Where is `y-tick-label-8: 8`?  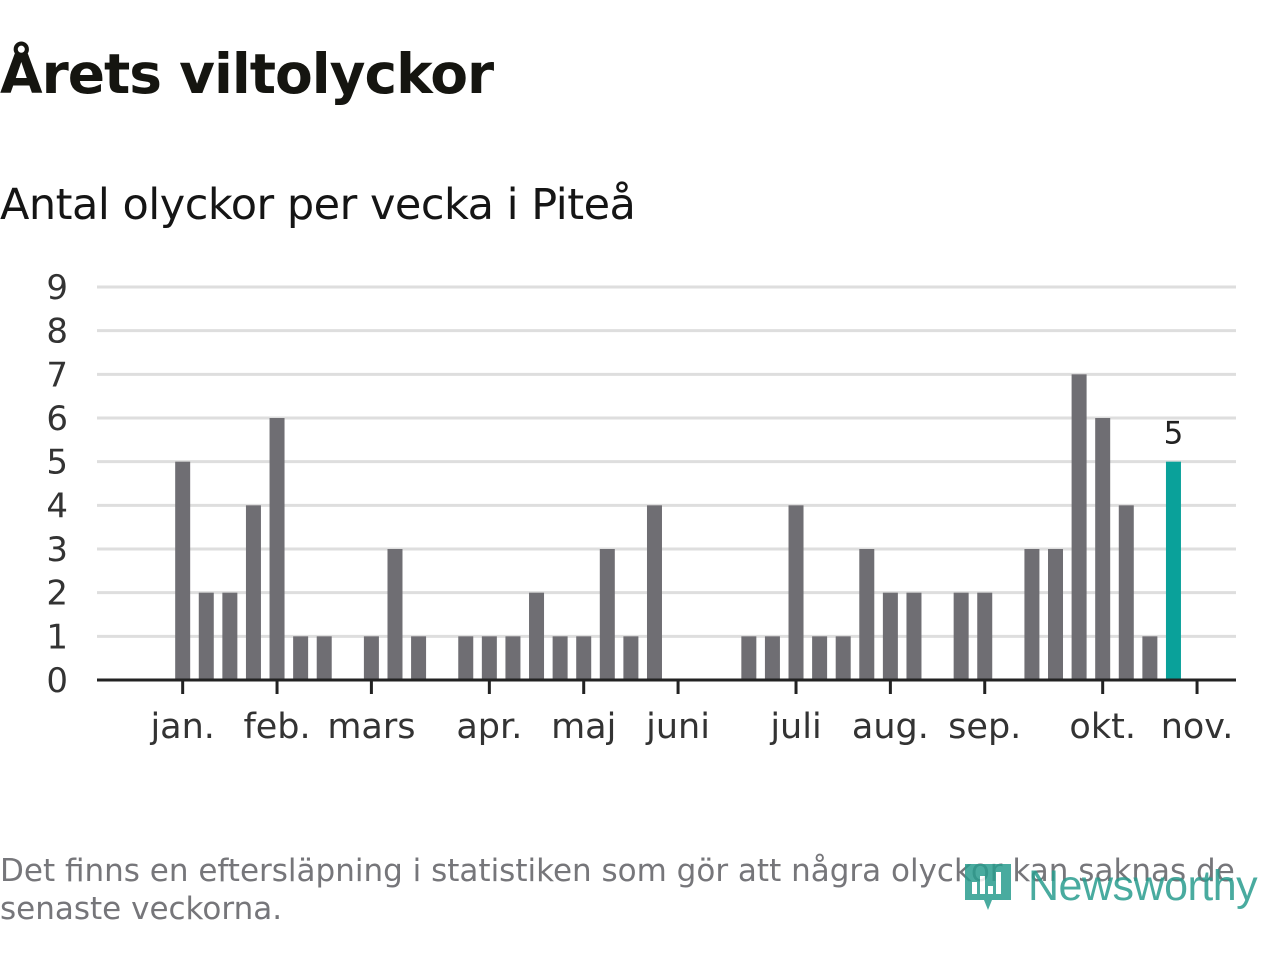 y-tick-label-8: 8 is located at coordinates (57, 332).